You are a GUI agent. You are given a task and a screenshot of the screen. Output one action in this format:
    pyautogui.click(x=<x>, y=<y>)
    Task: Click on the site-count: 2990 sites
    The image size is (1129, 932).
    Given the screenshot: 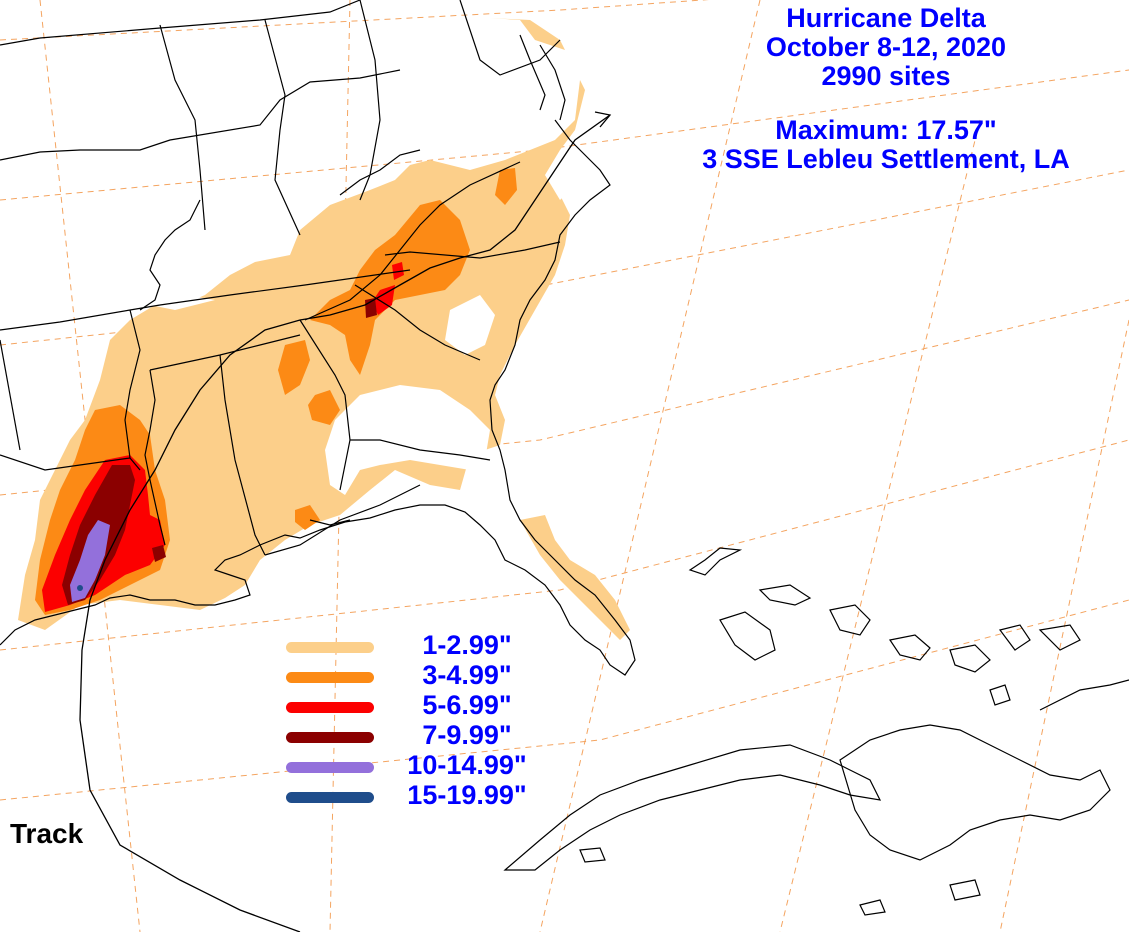 What is the action you would take?
    pyautogui.click(x=886, y=76)
    